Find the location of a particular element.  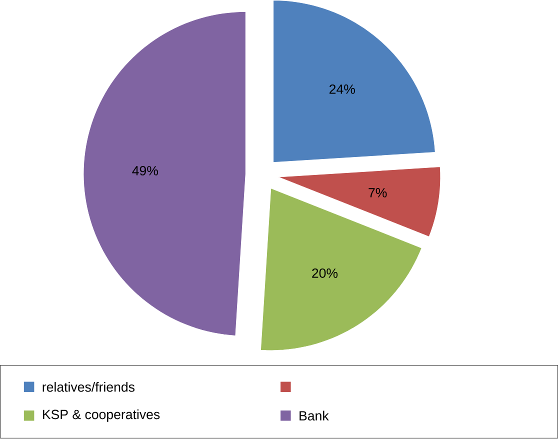

data-label: 49% is located at coordinates (145, 171).